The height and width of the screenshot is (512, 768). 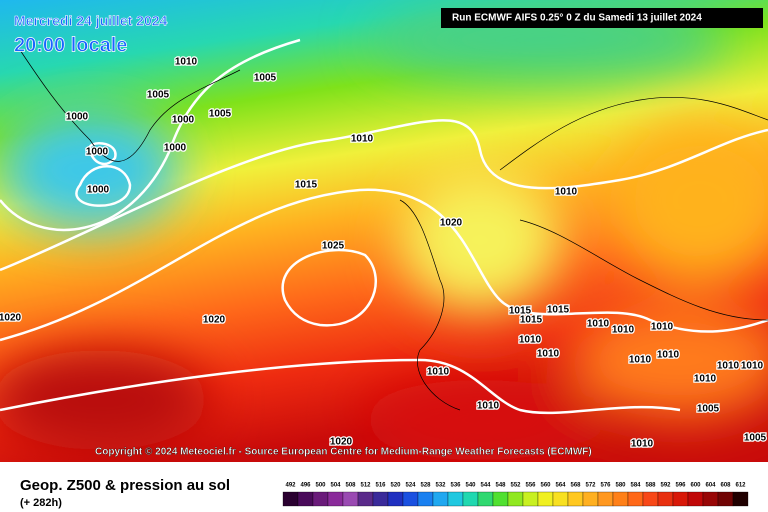 What do you see at coordinates (91, 21) in the screenshot?
I see `date: Mercredi 24 juillet 2024` at bounding box center [91, 21].